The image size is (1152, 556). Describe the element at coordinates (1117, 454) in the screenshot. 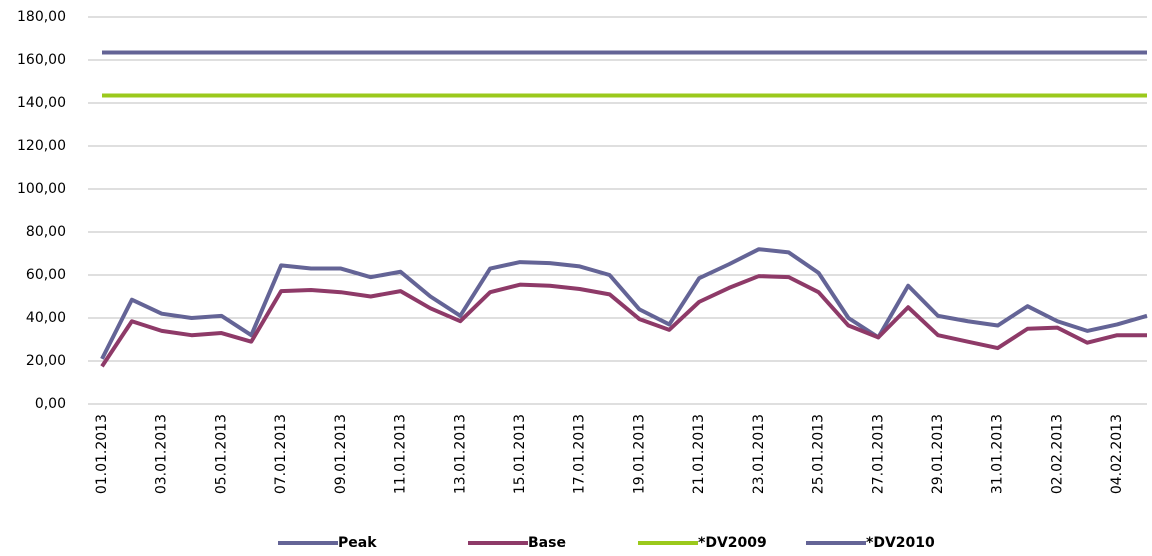

I see `x-tick-label: 04.02.2013` at that location.